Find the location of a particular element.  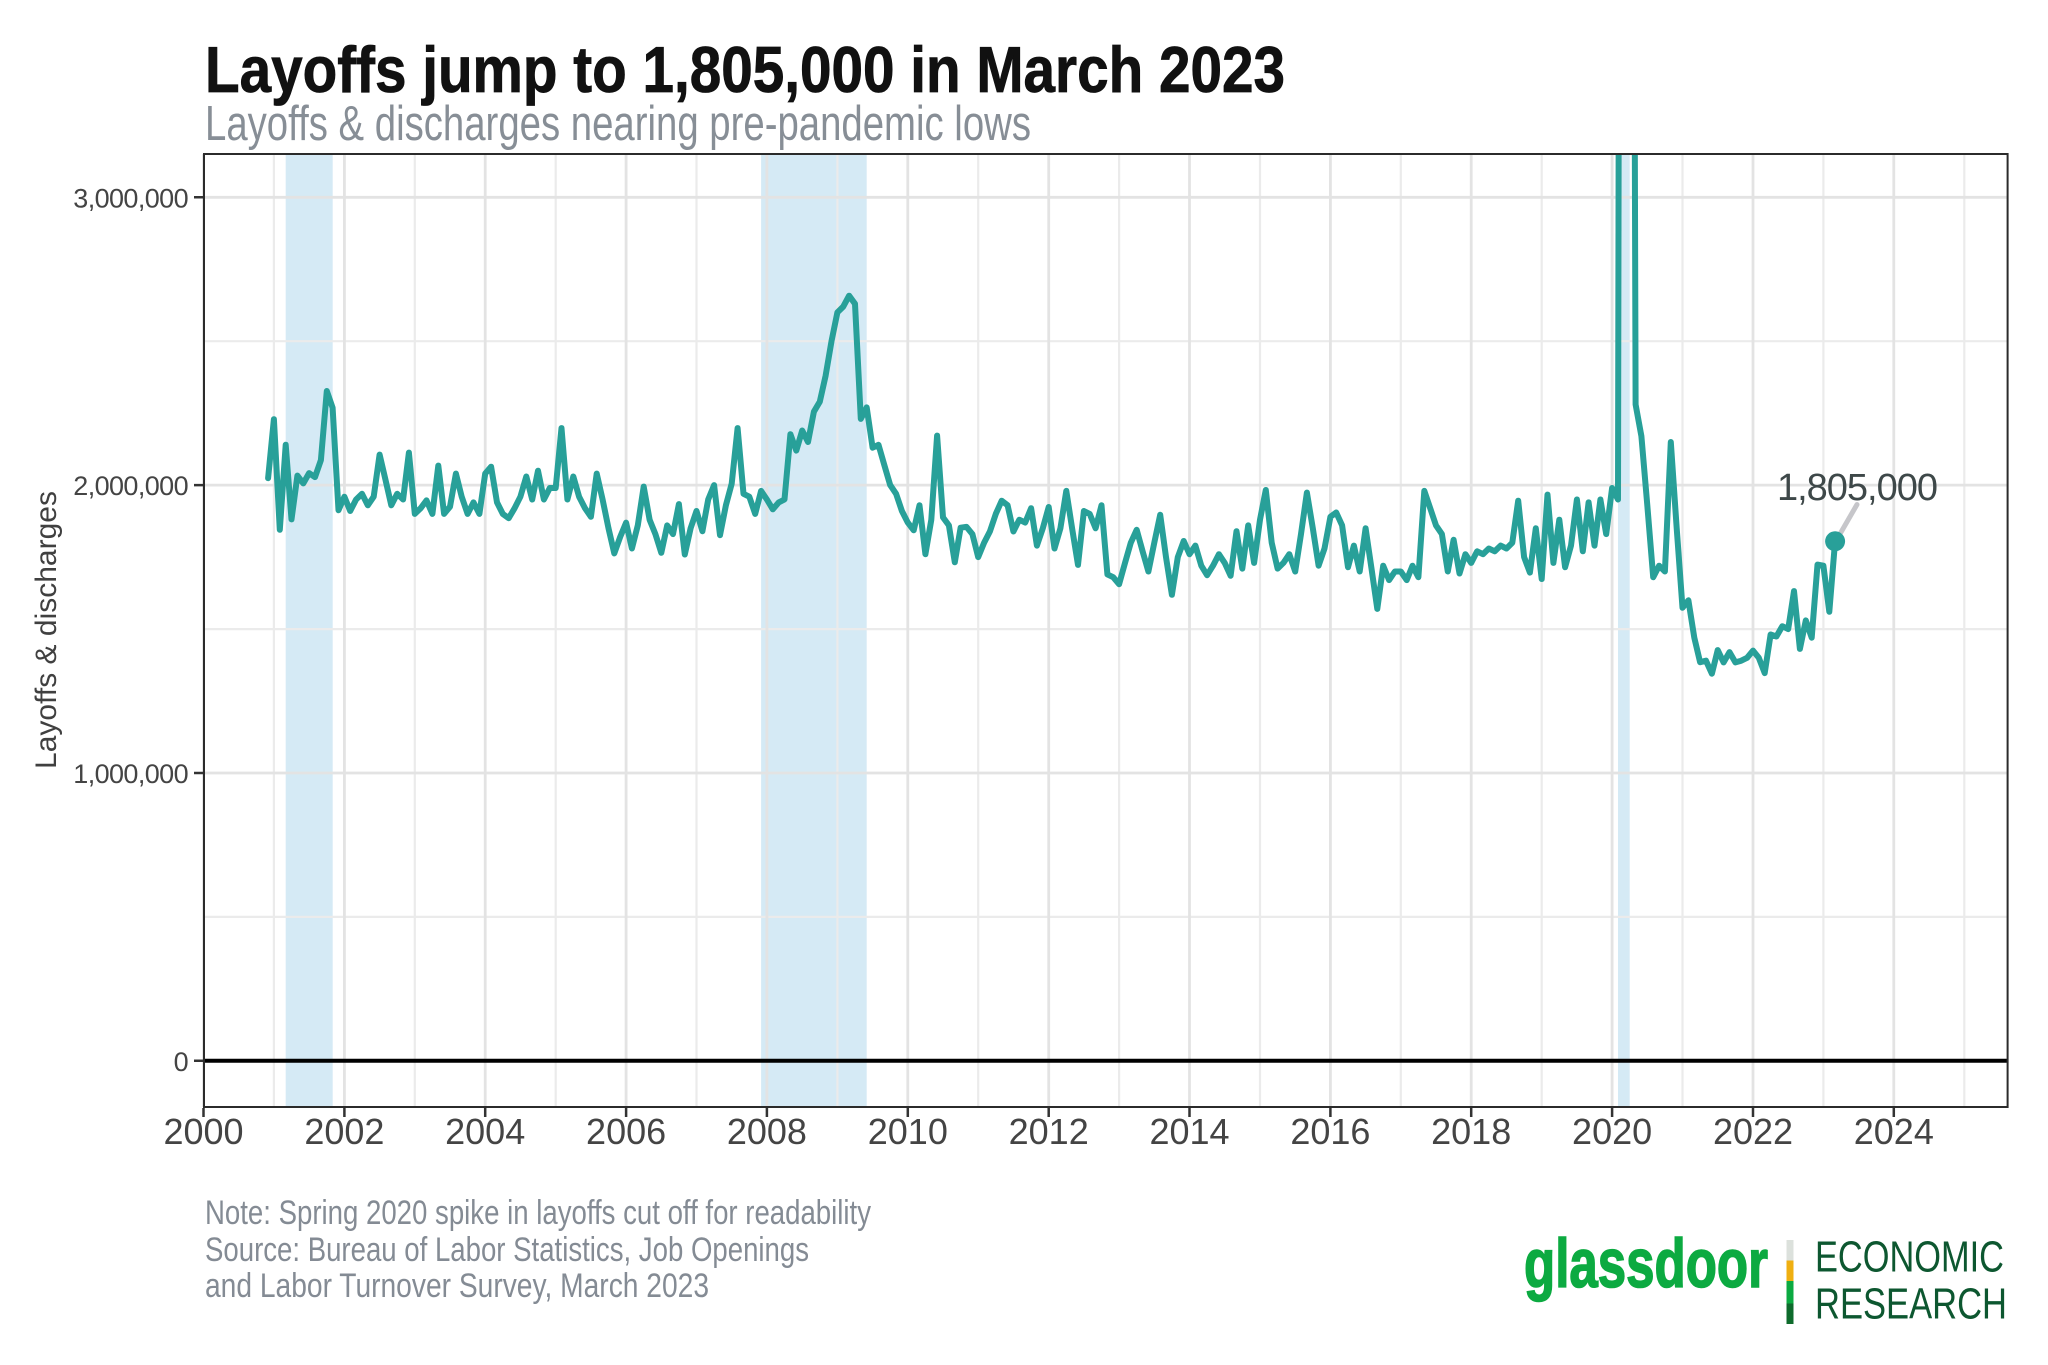

svg-text: 2008 is located at coordinates (767, 1131).